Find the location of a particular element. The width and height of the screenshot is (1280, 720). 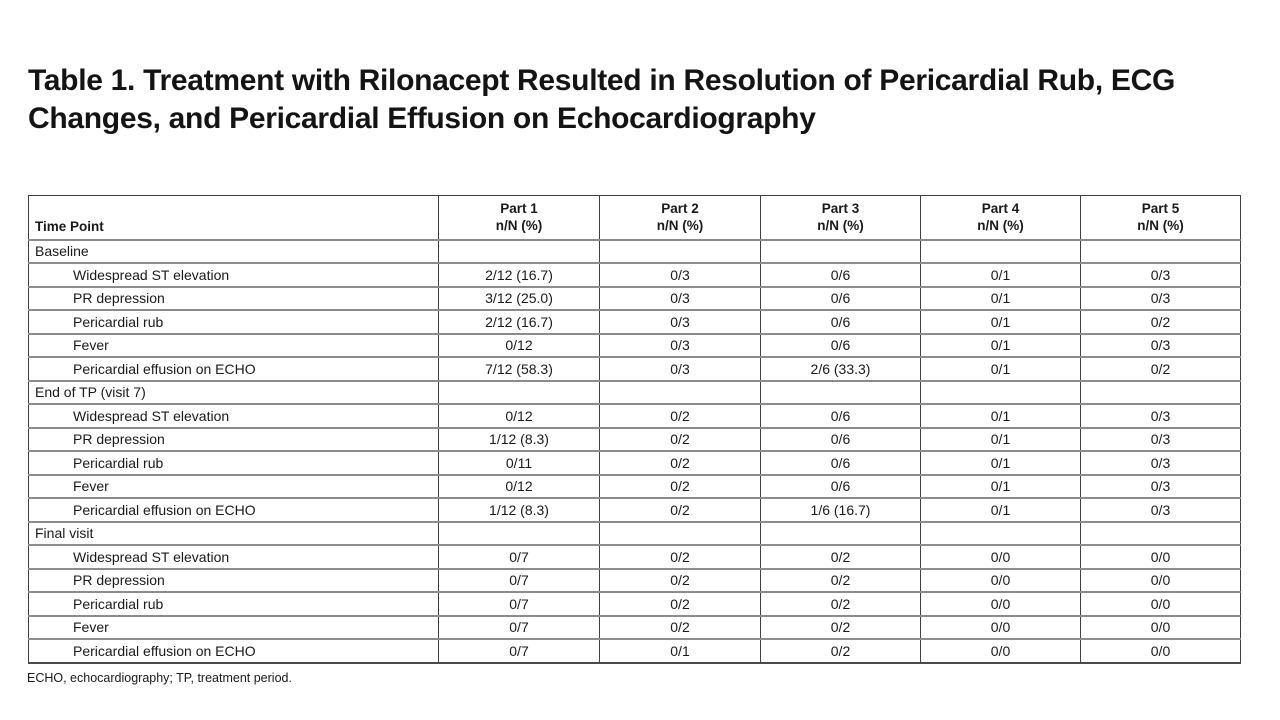

table-row: Widespread ST elevation 0/12 0/2 0/6 0/1 0/3 is located at coordinates (634, 416).